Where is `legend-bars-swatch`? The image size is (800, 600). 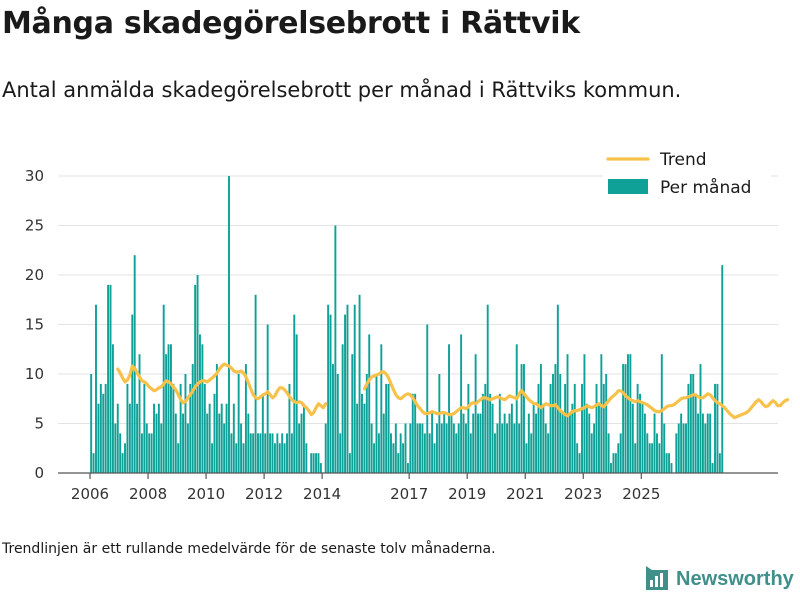 legend-bars-swatch is located at coordinates (628, 186).